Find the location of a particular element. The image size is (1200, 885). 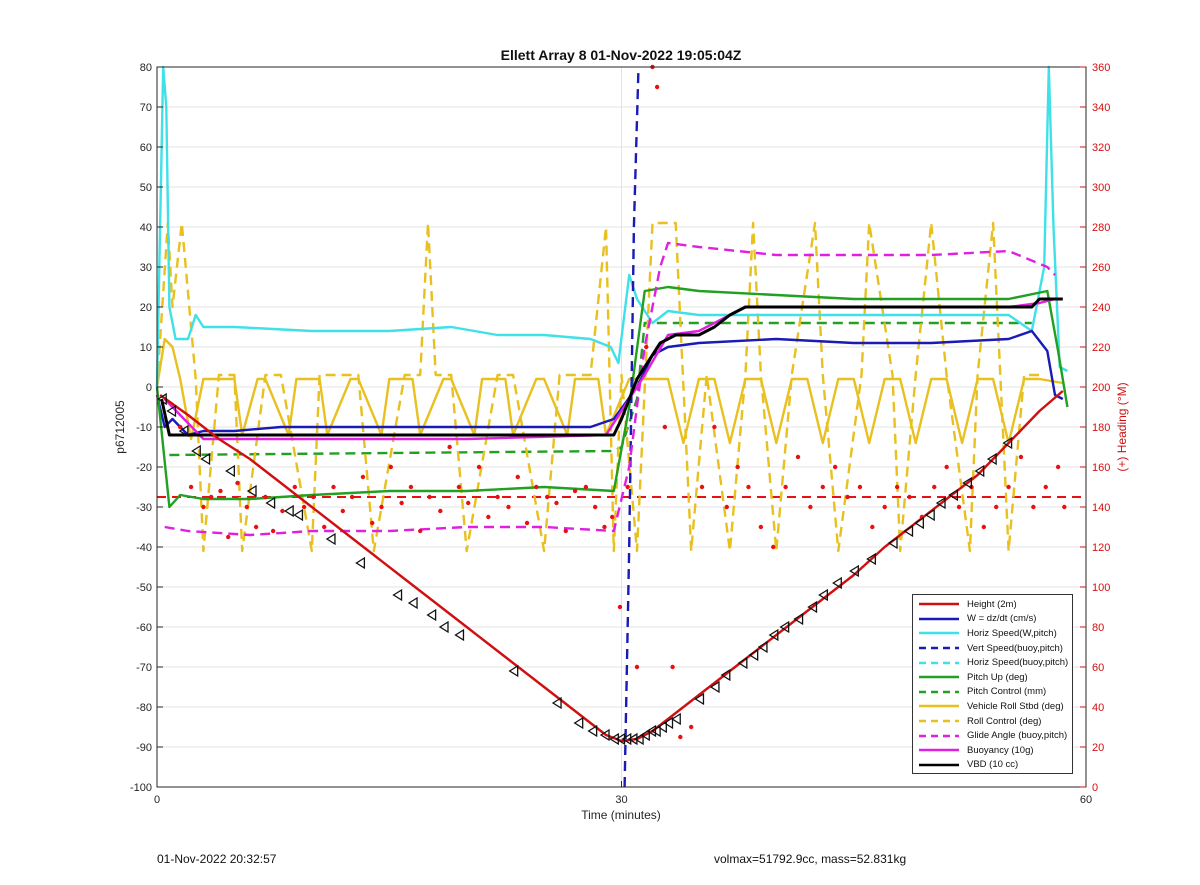

chart-title: Ellett Array 8 01-Nov-2022 19:05:04Z is located at coordinates (621, 55).